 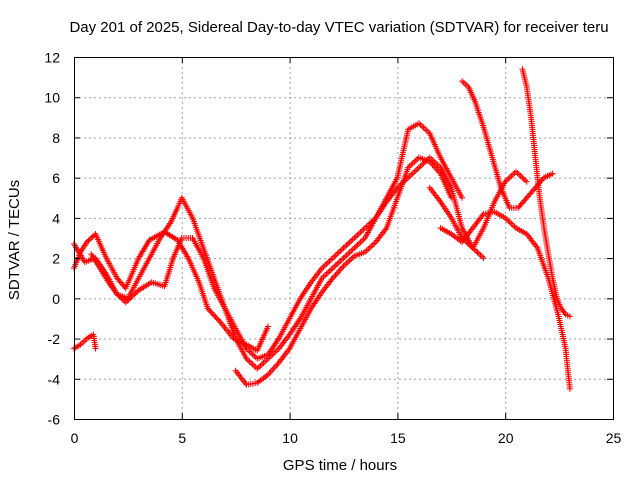 I want to click on y-tick-label: 0, so click(x=56, y=299).